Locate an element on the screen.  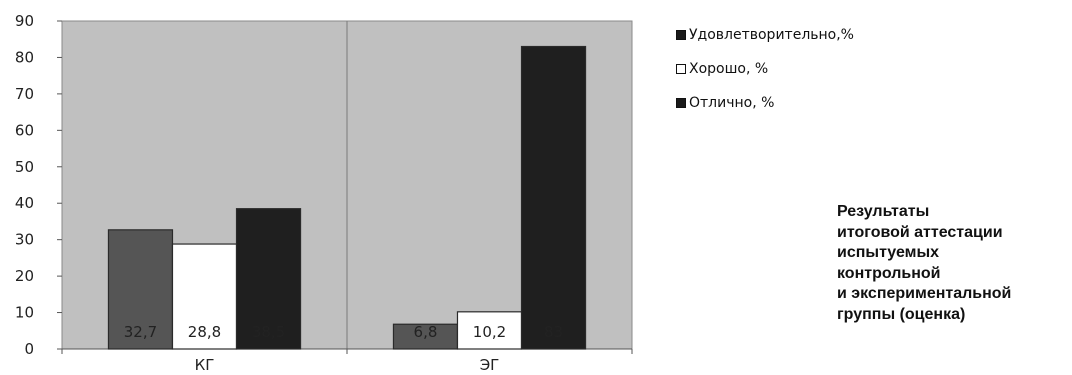
caption-line: контрольной is located at coordinates (889, 273).